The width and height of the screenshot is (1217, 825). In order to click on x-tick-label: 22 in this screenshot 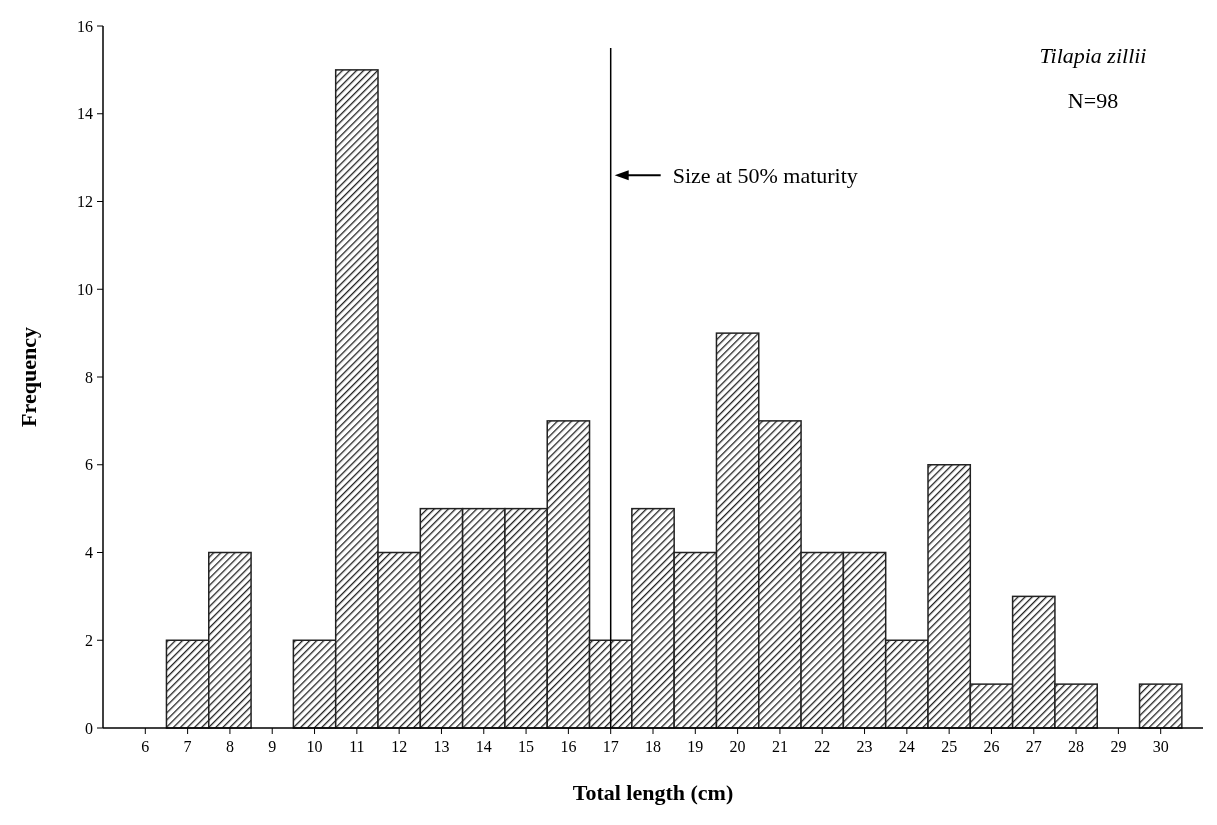, I will do `click(822, 746)`.